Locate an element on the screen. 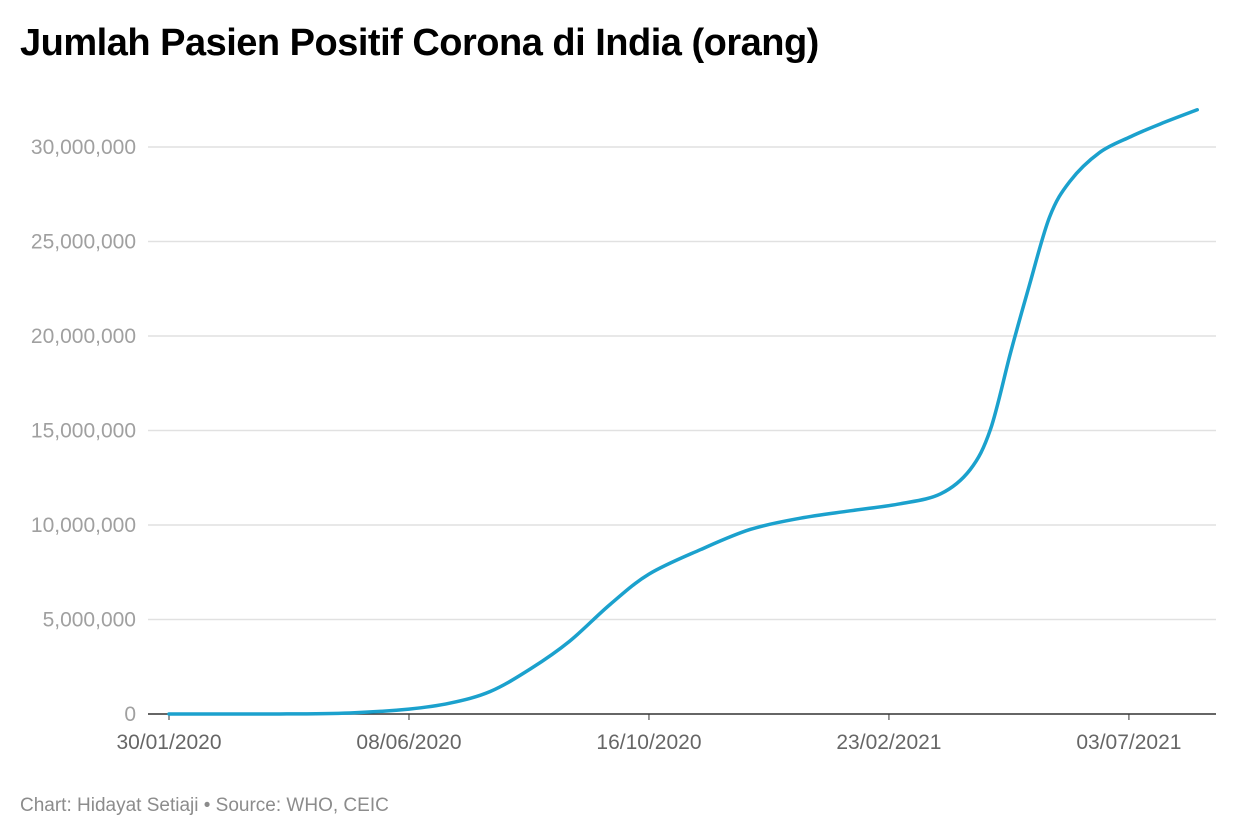 Image resolution: width=1240 pixels, height=840 pixels. x-tick-label: 08/06/2020 is located at coordinates (408, 742).